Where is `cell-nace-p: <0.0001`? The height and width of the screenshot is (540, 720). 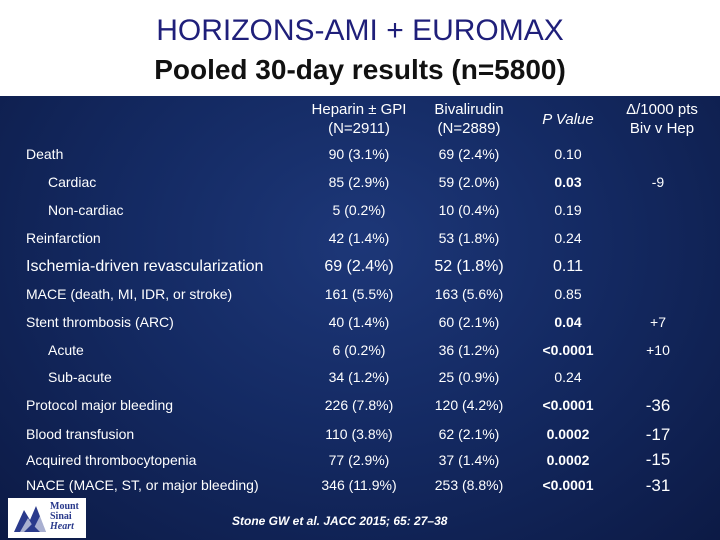 cell-nace-p: <0.0001 is located at coordinates (568, 485).